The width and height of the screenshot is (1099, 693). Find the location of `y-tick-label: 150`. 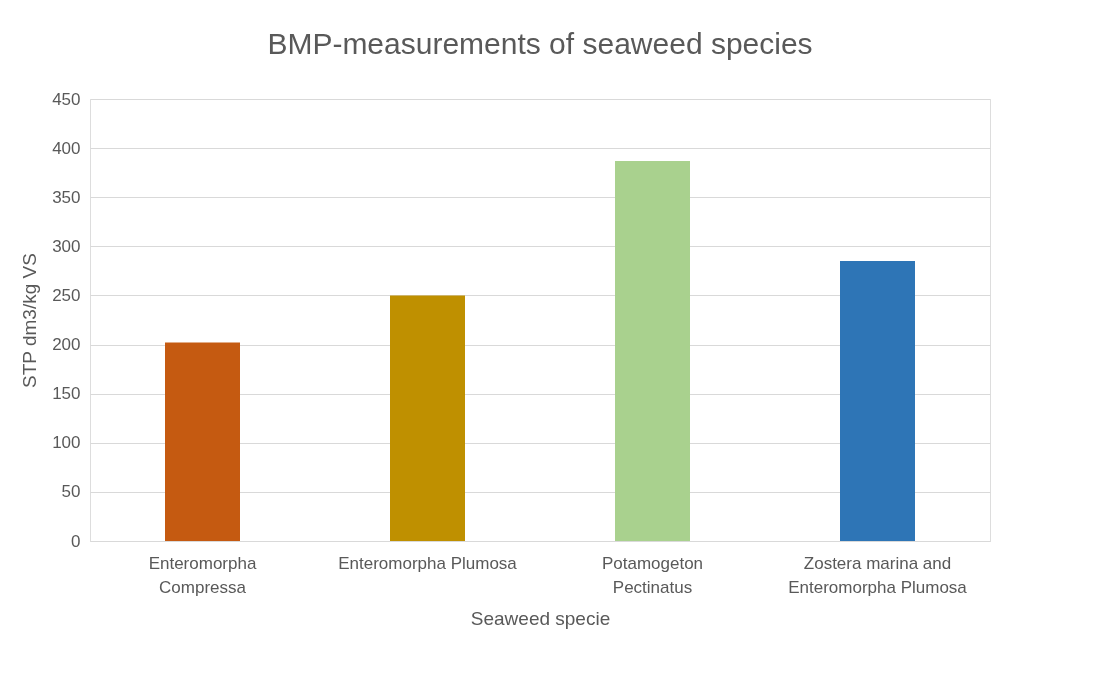

y-tick-label: 150 is located at coordinates (66, 394).